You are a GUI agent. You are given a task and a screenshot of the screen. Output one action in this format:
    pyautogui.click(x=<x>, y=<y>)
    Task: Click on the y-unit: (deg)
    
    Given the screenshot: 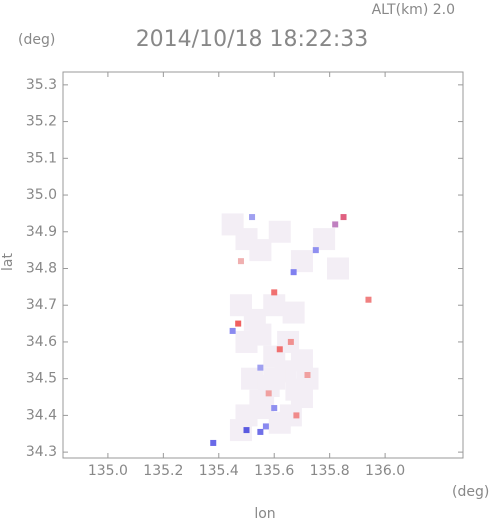 What is the action you would take?
    pyautogui.click(x=36, y=40)
    